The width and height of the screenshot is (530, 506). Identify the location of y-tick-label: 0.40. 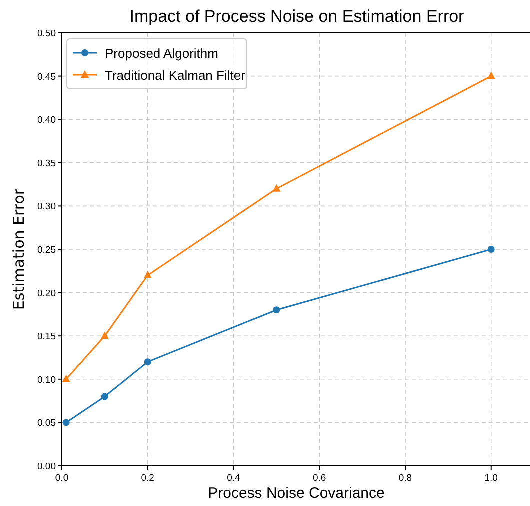
(47, 120).